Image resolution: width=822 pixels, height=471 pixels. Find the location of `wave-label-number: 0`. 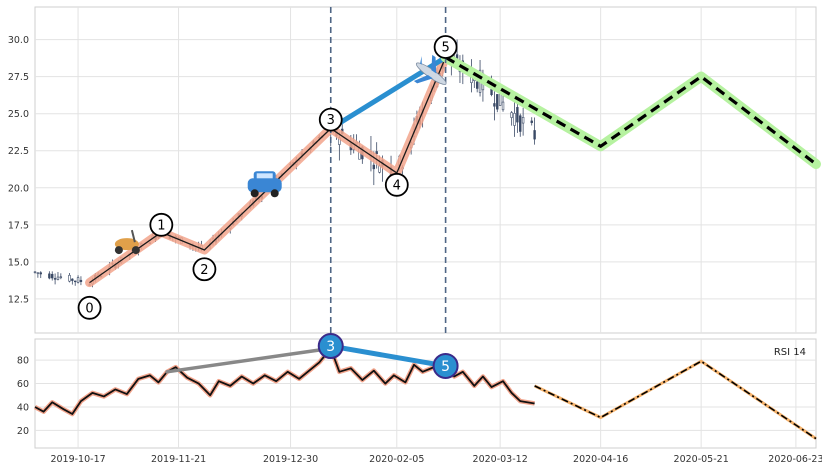

wave-label-number: 0 is located at coordinates (89, 308).